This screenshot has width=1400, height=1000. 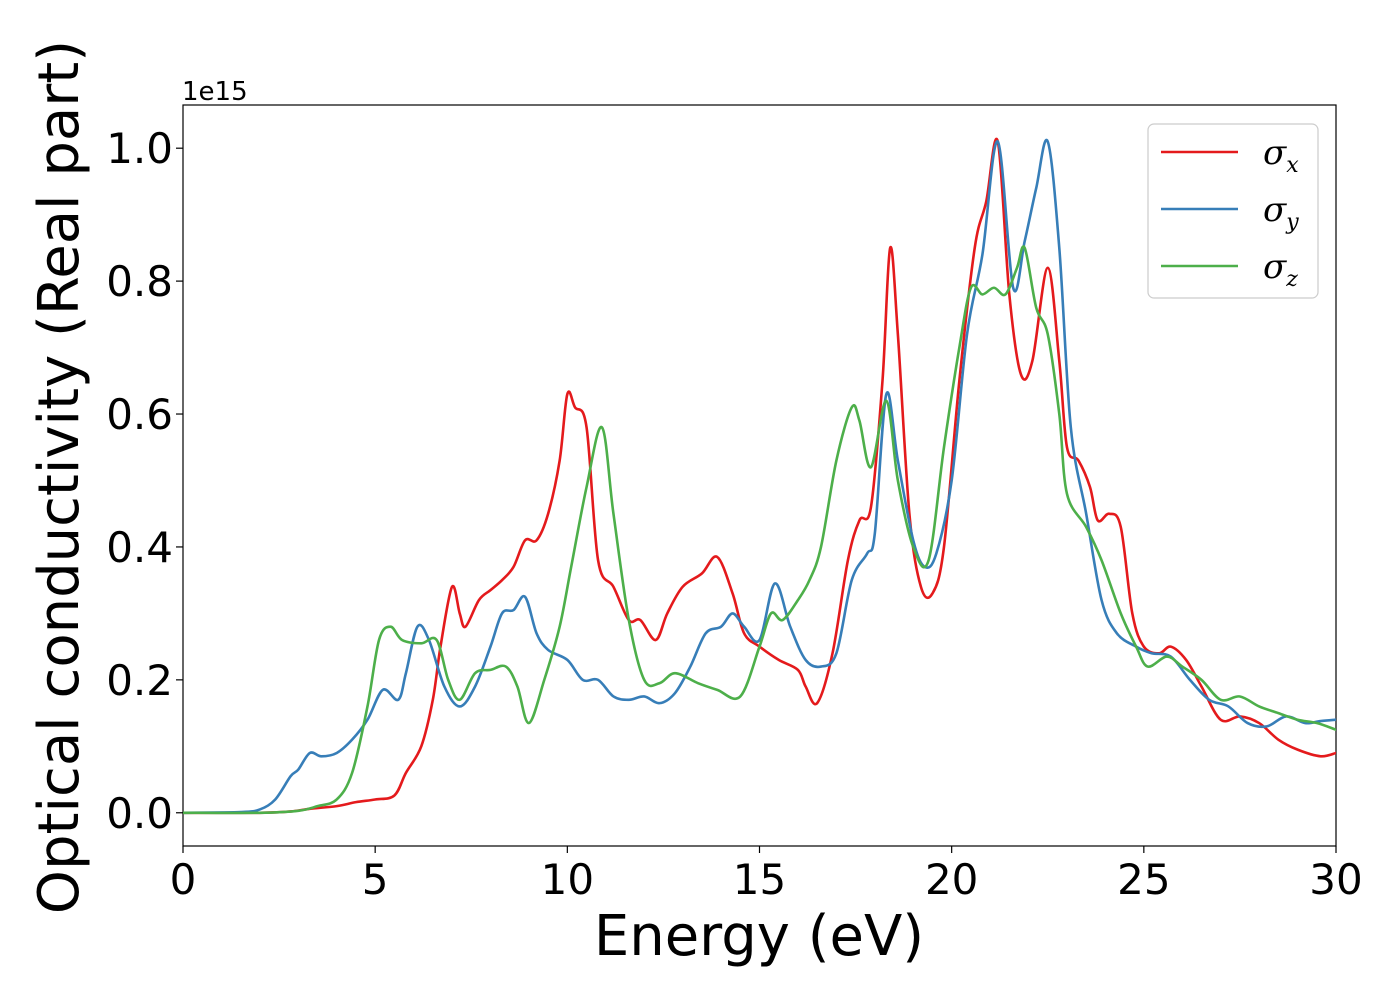 I want to click on legend-frame, so click(x=1233, y=211).